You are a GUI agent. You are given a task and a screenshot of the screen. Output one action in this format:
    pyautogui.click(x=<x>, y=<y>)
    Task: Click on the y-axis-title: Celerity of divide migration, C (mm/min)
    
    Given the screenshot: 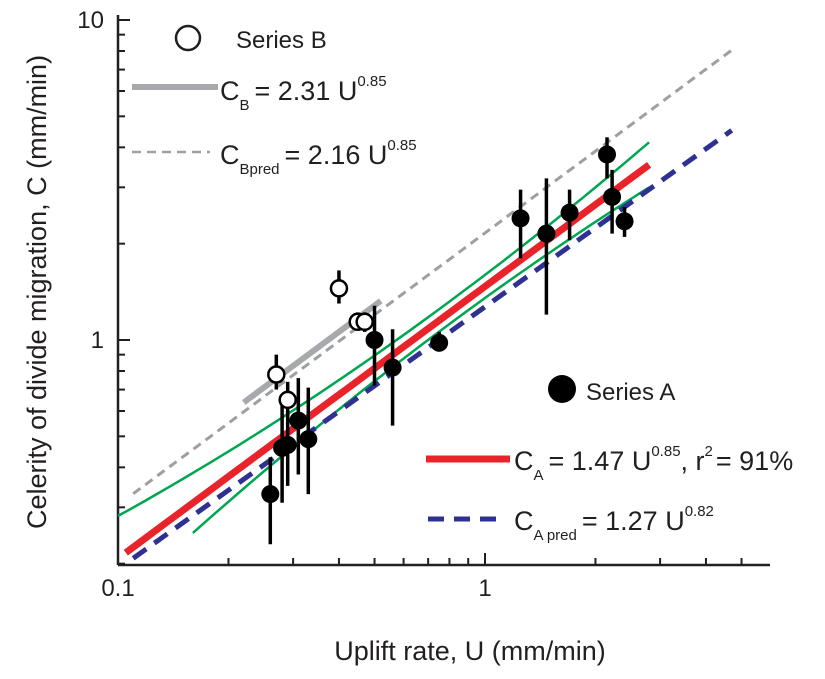 What is the action you would take?
    pyautogui.click(x=37, y=292)
    